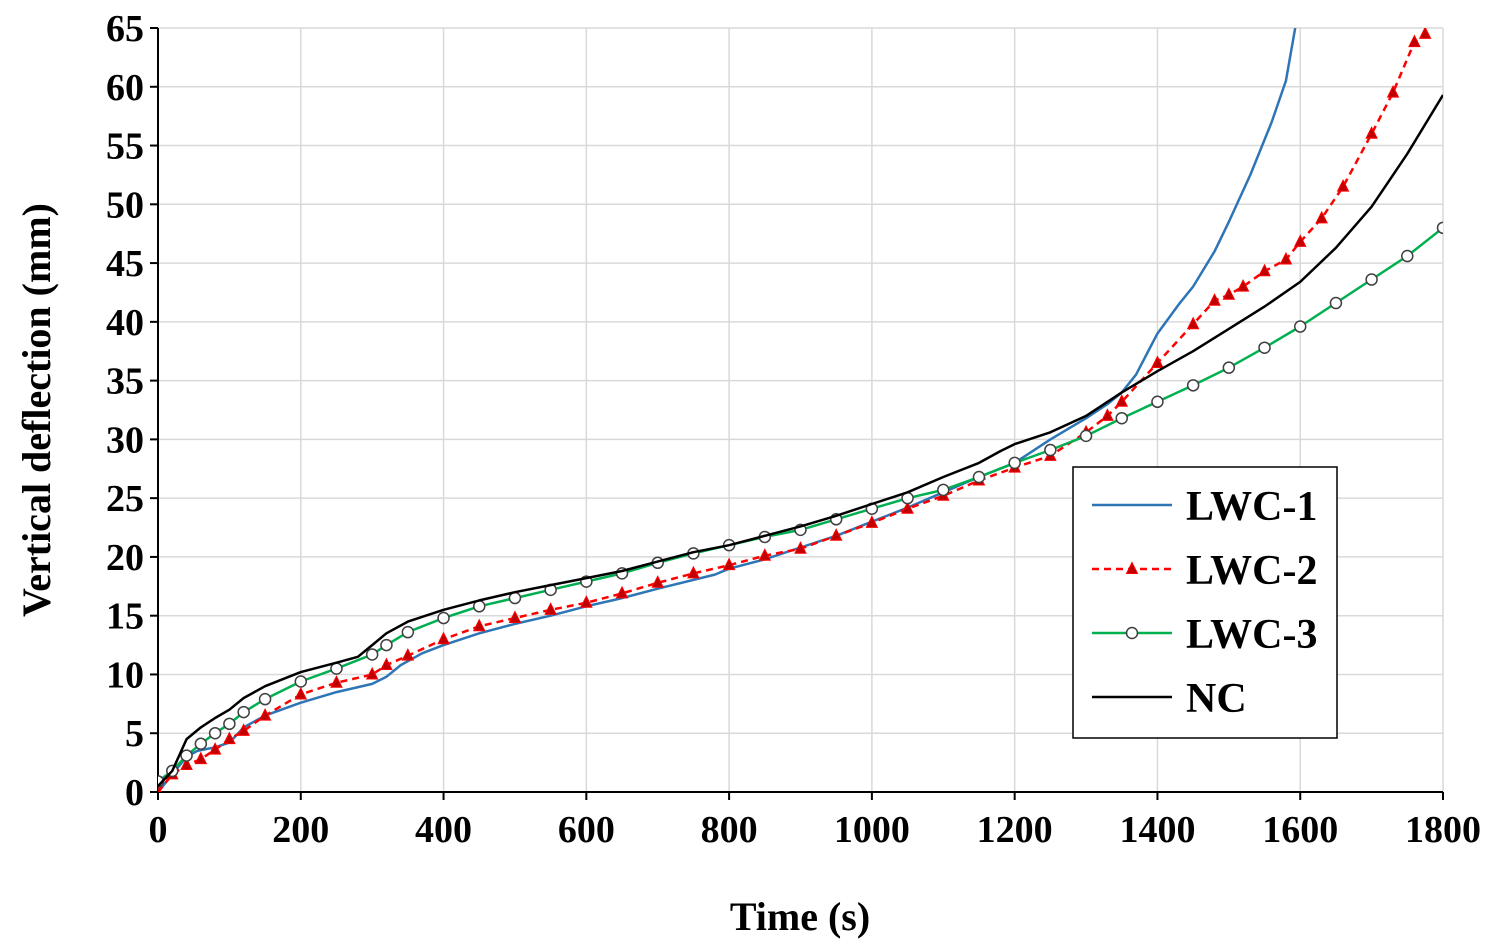 The width and height of the screenshot is (1504, 950). I want to click on y-tick-label: 55, so click(125, 147).